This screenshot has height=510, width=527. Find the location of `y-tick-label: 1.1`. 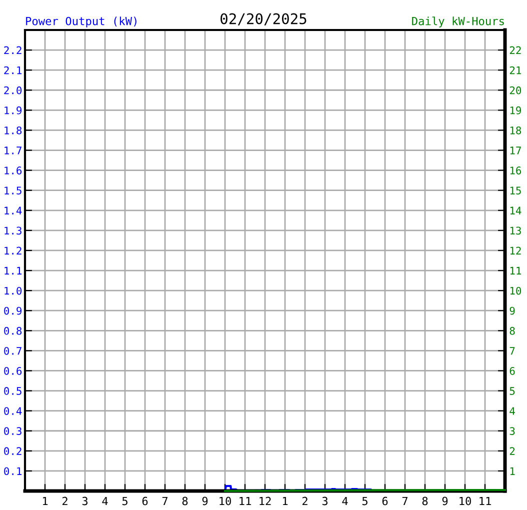

y-tick-label: 1.1 is located at coordinates (13, 270).